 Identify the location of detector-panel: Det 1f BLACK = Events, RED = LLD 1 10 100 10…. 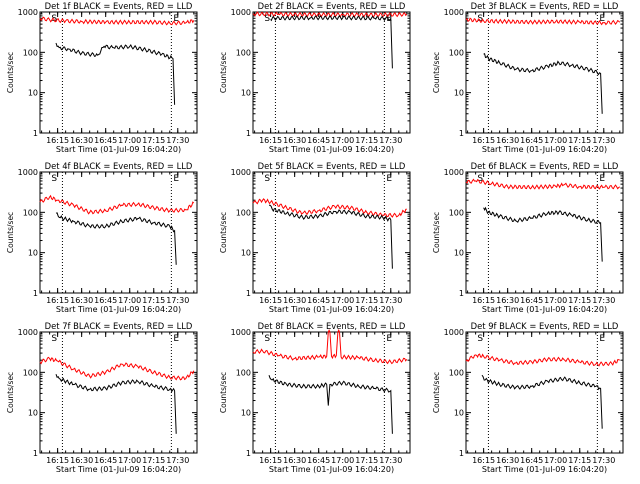
(102, 77).